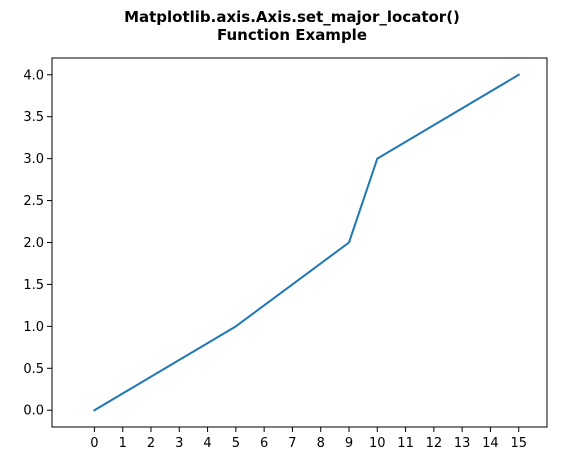 Image resolution: width=571 pixels, height=470 pixels. Describe the element at coordinates (308, 439) in the screenshot. I see `x-axis: 0 1 2 3 4 5 6 7 8 9 10 11 12 13 14 15` at that location.